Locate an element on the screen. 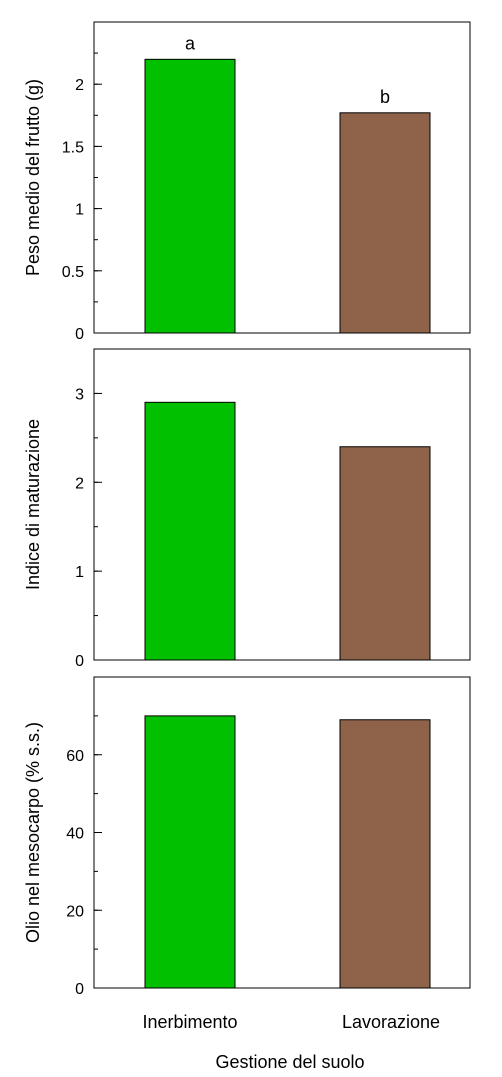 The height and width of the screenshot is (1077, 502). y-axis-title: Peso medio del frutto (g) is located at coordinates (33, 177).